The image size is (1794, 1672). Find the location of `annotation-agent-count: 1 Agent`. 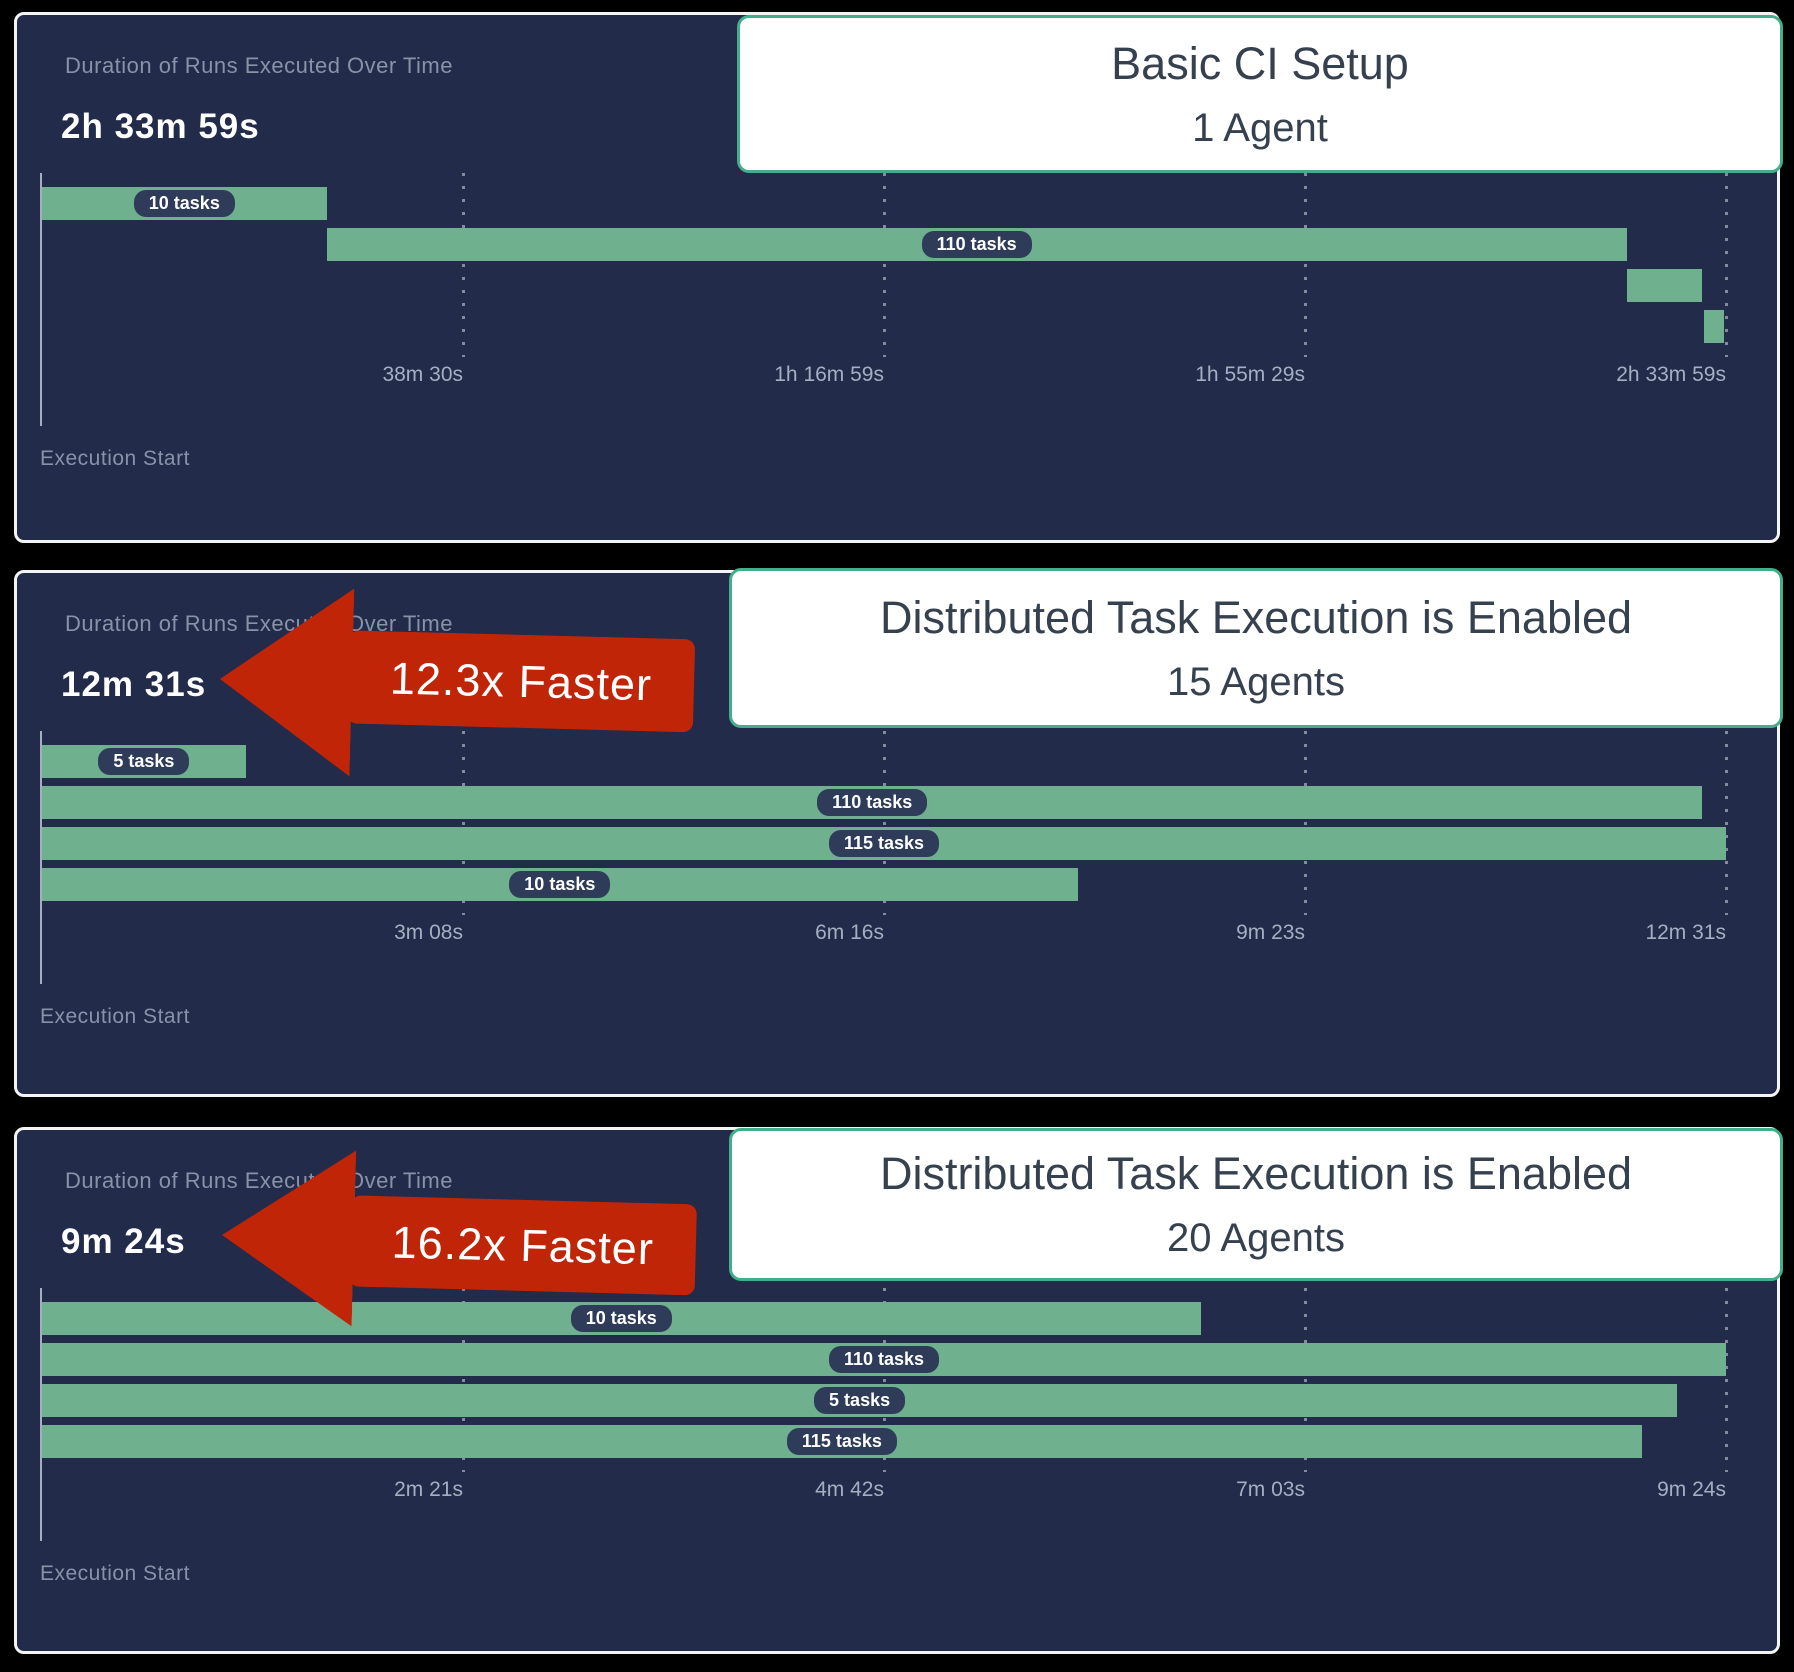

annotation-agent-count: 1 Agent is located at coordinates (1260, 127).